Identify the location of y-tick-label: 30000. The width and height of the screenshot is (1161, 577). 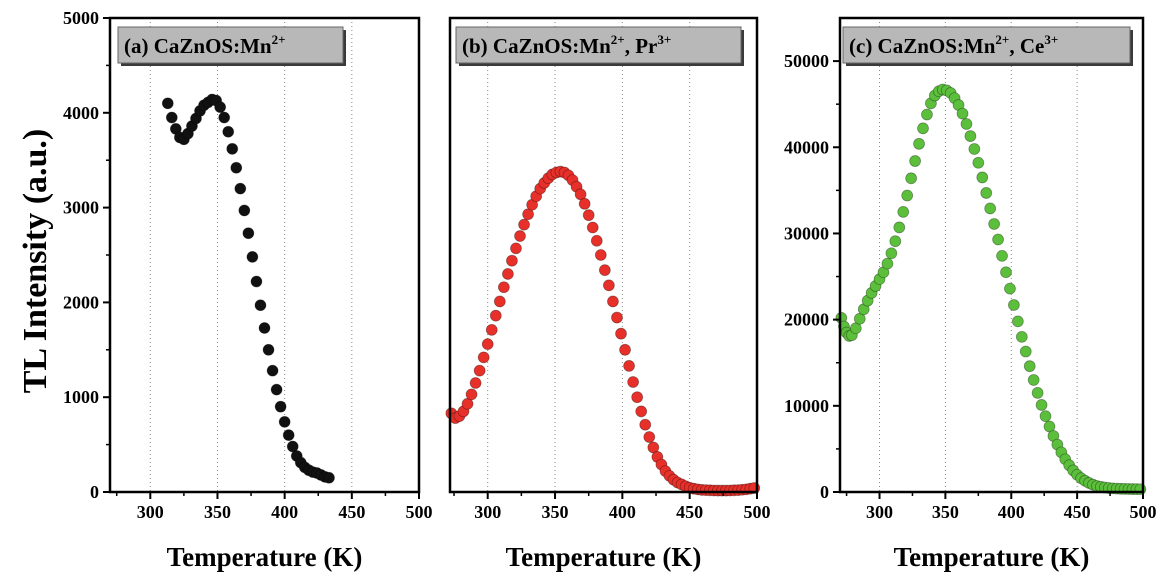
(806, 233).